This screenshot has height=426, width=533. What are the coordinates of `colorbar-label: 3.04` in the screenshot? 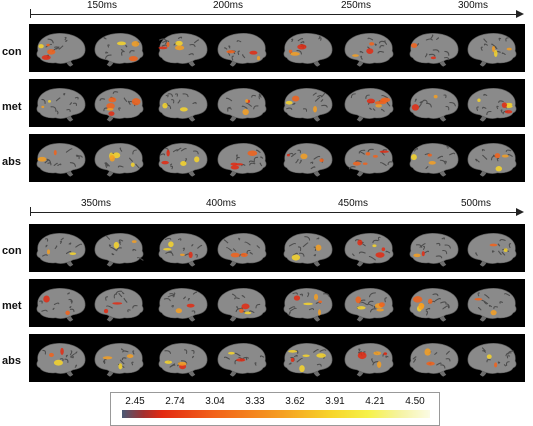 It's located at (215, 401).